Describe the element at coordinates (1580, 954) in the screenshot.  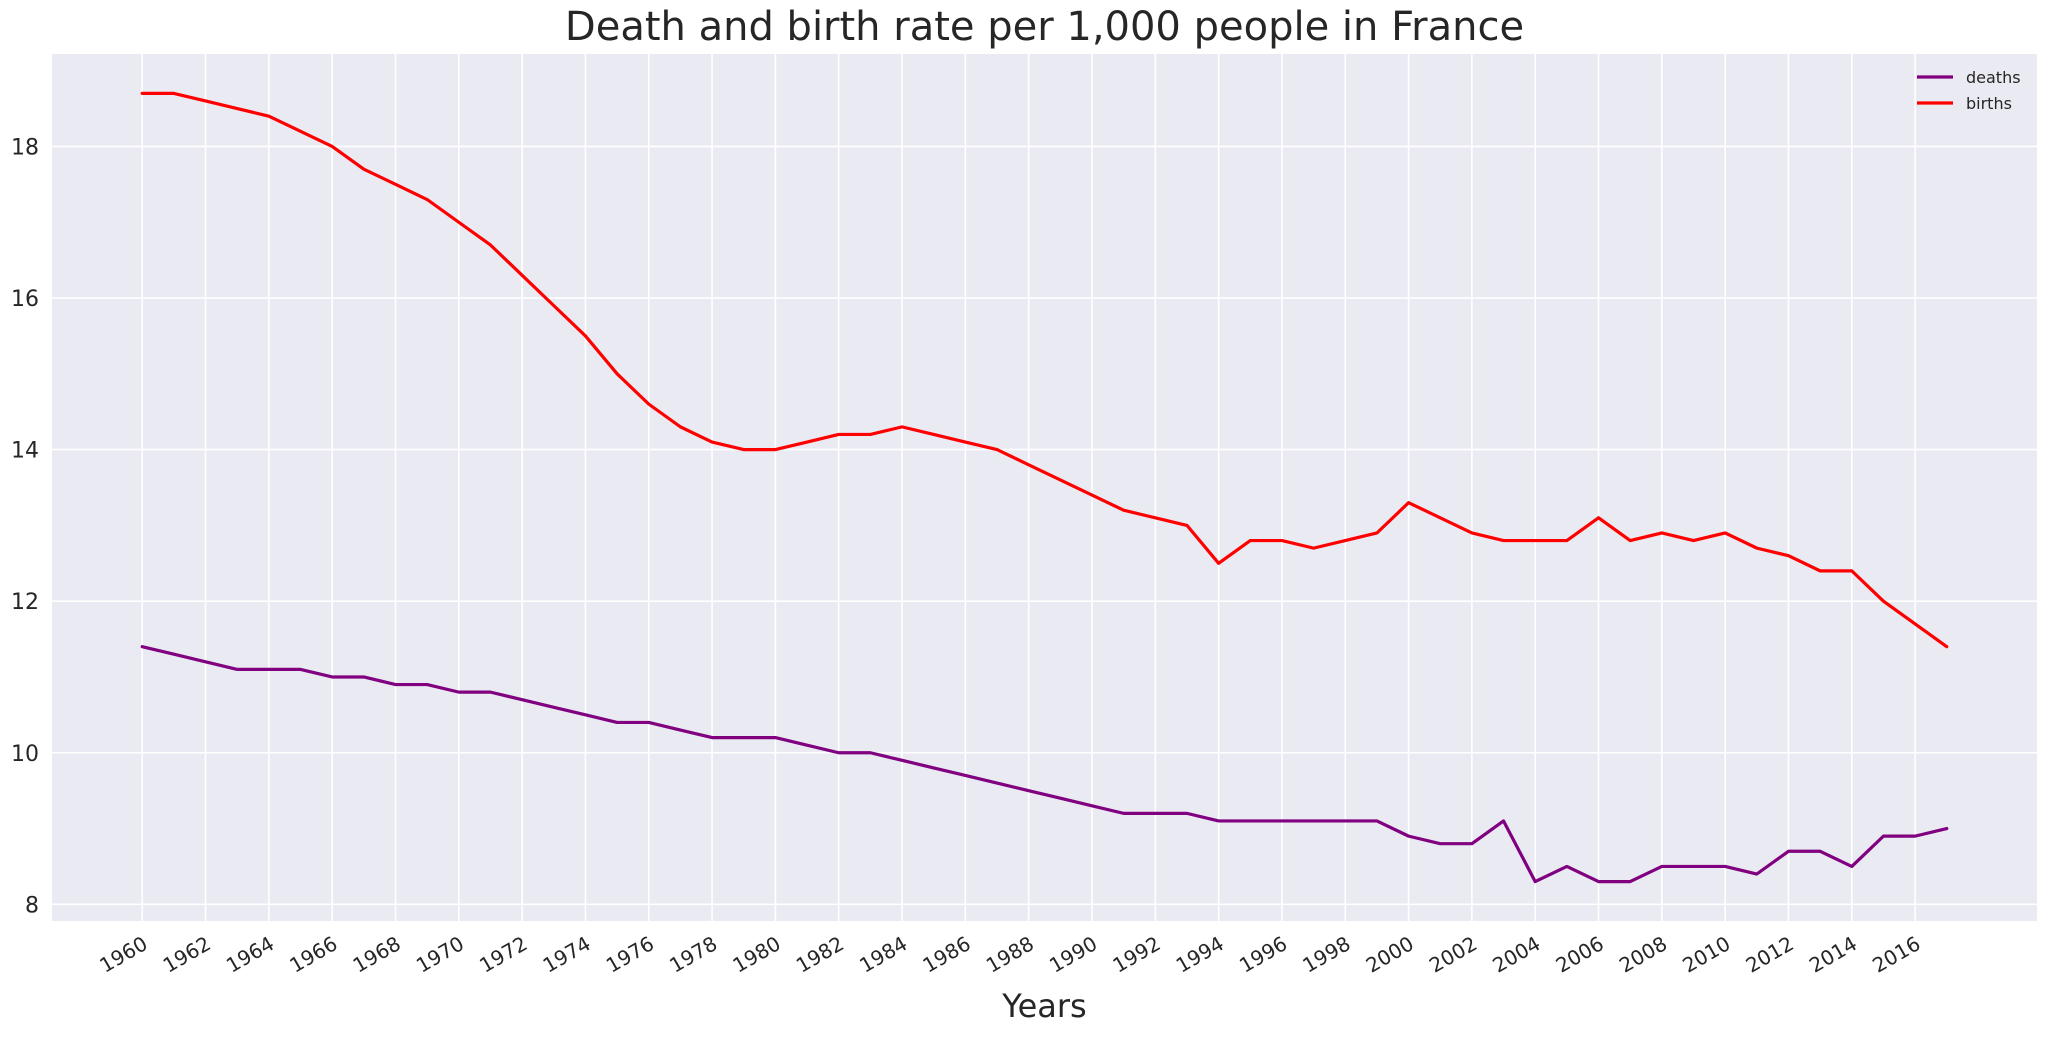
I see `x-tick-label: 2006` at that location.